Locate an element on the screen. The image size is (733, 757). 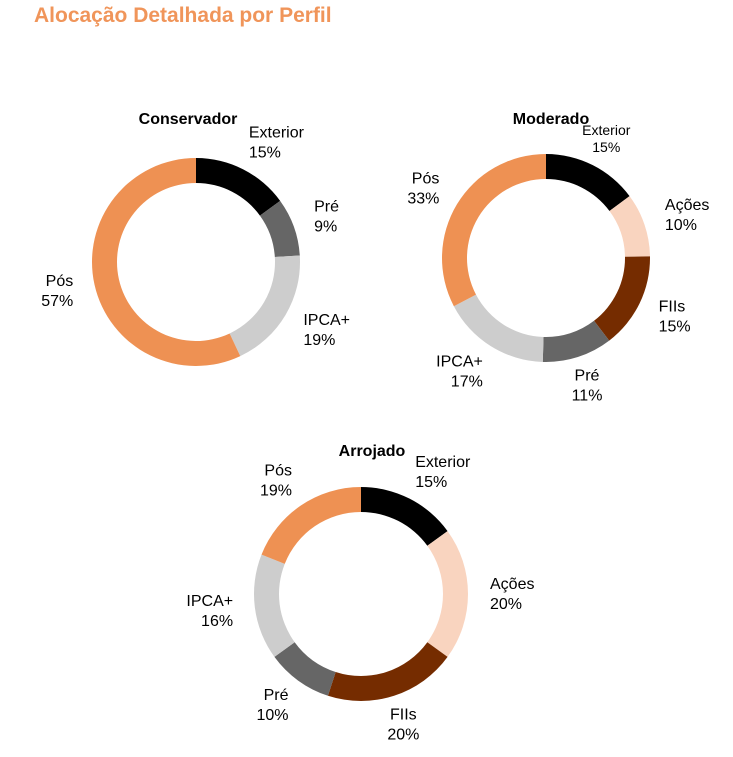
slice-label-fiis: FIIs 20% is located at coordinates (403, 724).